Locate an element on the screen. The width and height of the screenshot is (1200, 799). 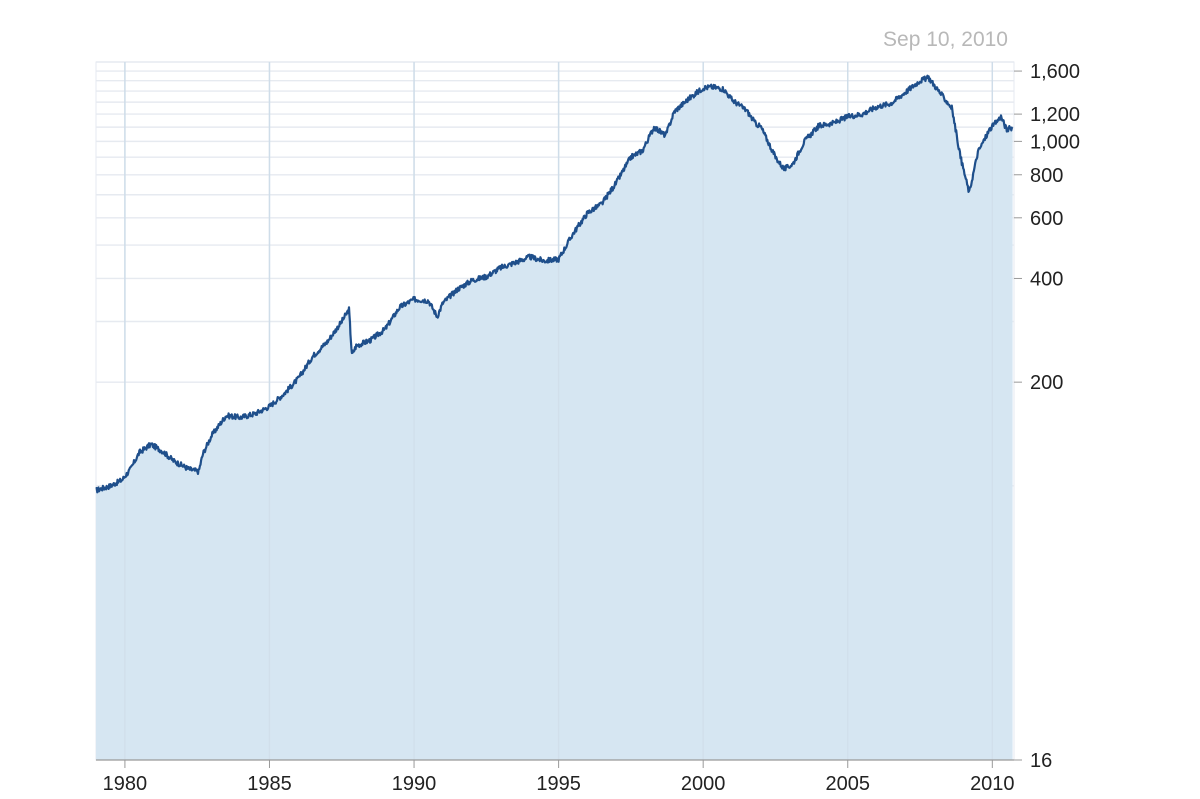
y-tick-label: 400 is located at coordinates (1046, 279).